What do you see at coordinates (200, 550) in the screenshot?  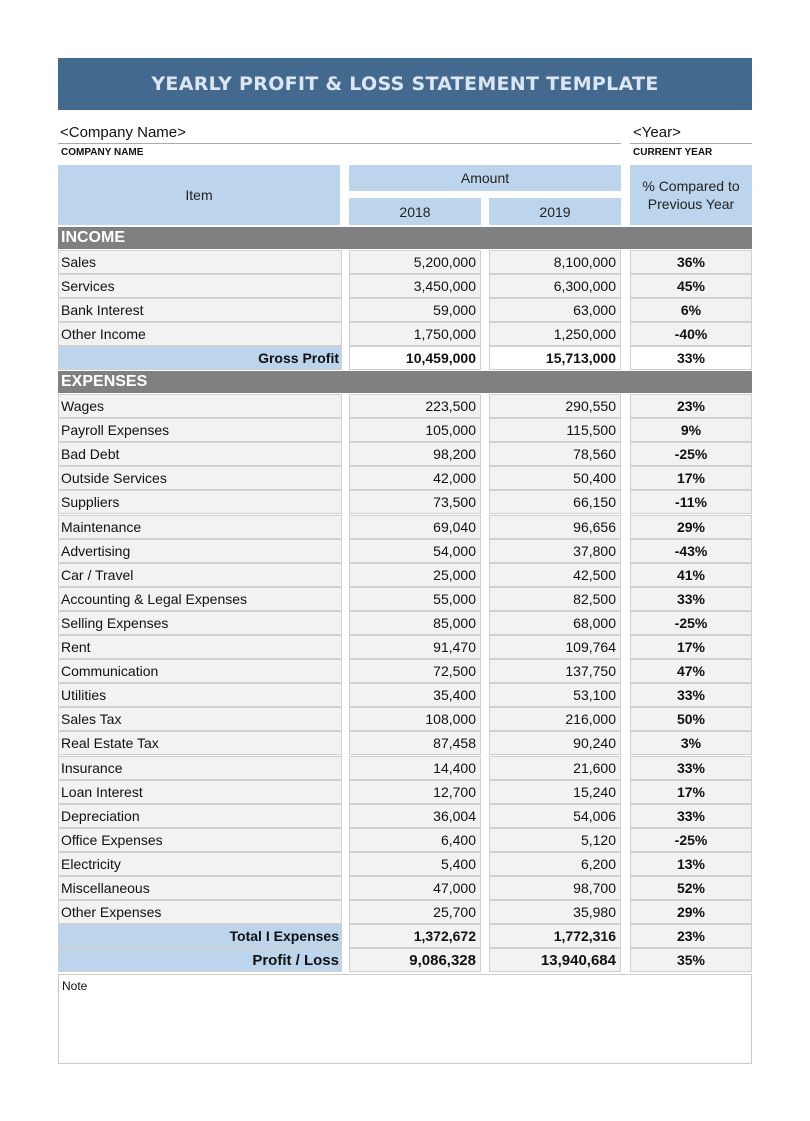 I see `item-label: Advertising` at bounding box center [200, 550].